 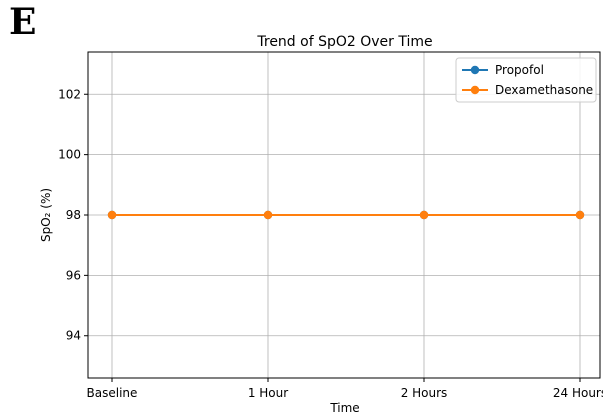 I want to click on legend-entry: Propofol, so click(x=503, y=70).